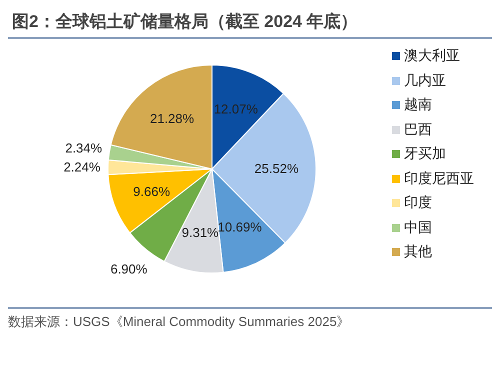 This screenshot has height=378, width=500. Describe the element at coordinates (439, 179) in the screenshot. I see `legend-label: 印度尼西亚` at that location.